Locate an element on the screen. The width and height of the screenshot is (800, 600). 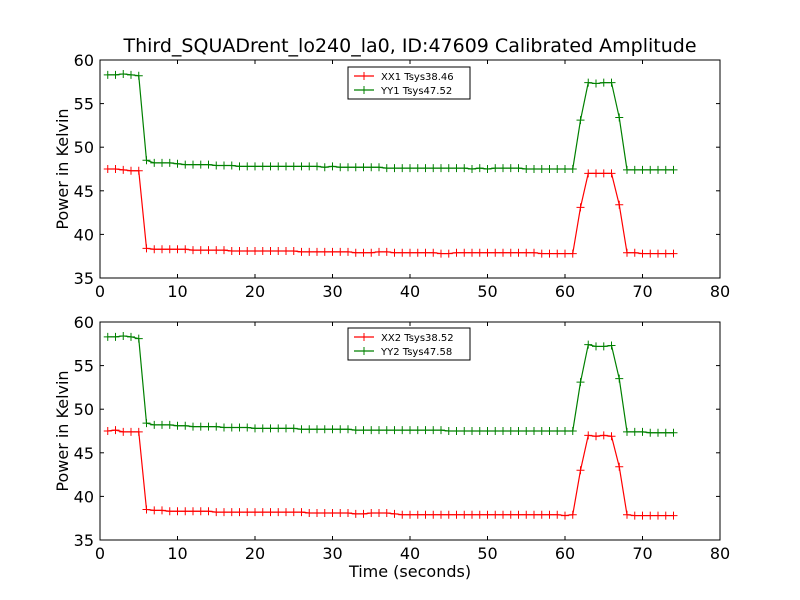
legend-label: YY1 Tsys47.52 is located at coordinates (416, 91).